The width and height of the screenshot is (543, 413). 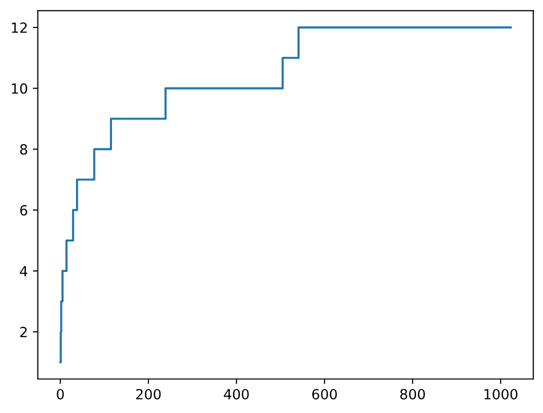 What do you see at coordinates (412, 394) in the screenshot?
I see `x-tick-label: 800` at bounding box center [412, 394].